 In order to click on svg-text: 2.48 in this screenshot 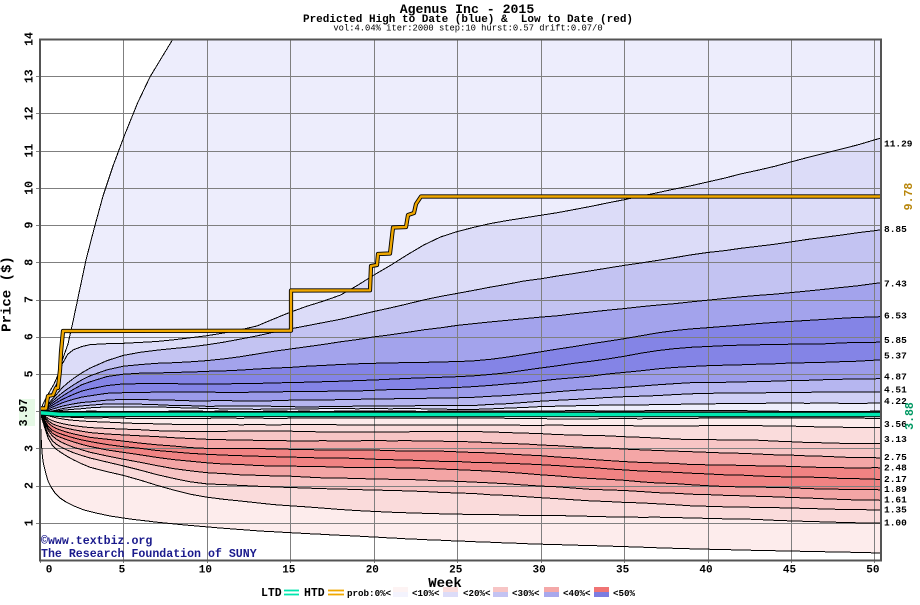, I will do `click(895, 467)`.